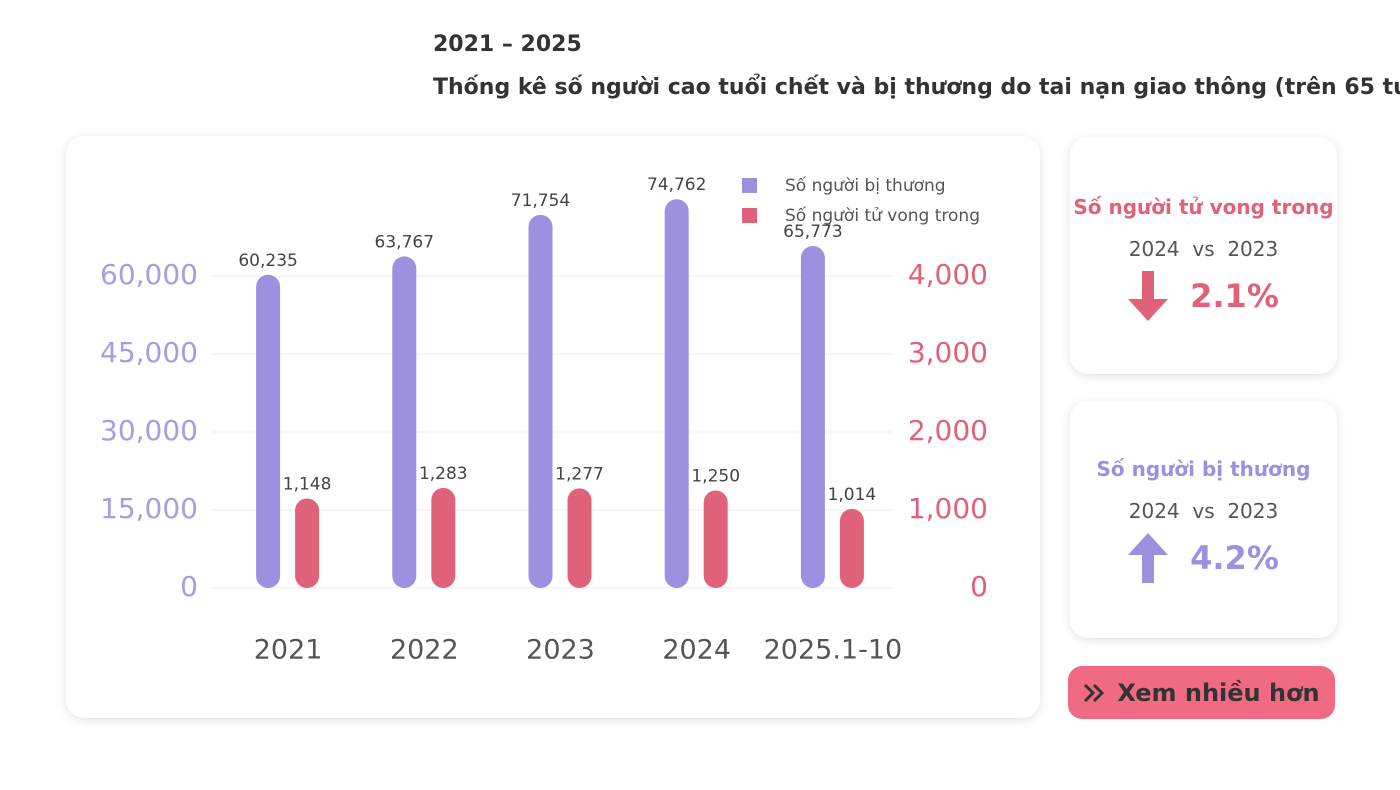 The height and width of the screenshot is (790, 1400). What do you see at coordinates (149, 508) in the screenshot?
I see `y-tick-label: 15,000` at bounding box center [149, 508].